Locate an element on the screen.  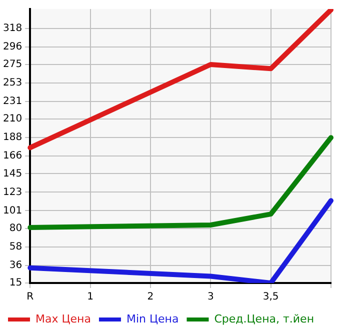
x-tick-label: 3,5 is located at coordinates (270, 297).